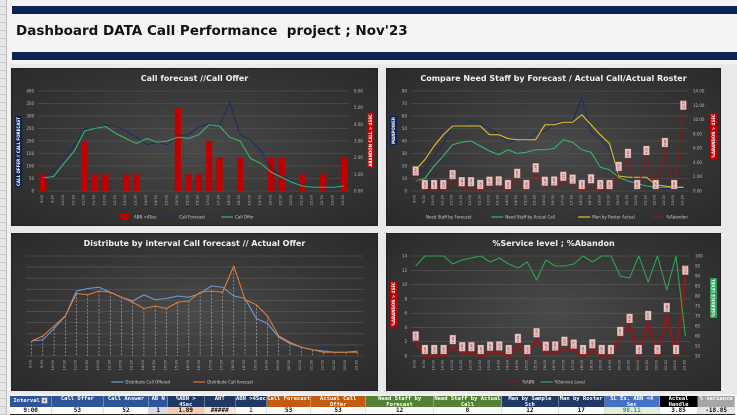  What do you see at coordinates (554, 181) in the screenshot?
I see `svg-text: 0.49` at bounding box center [554, 181].